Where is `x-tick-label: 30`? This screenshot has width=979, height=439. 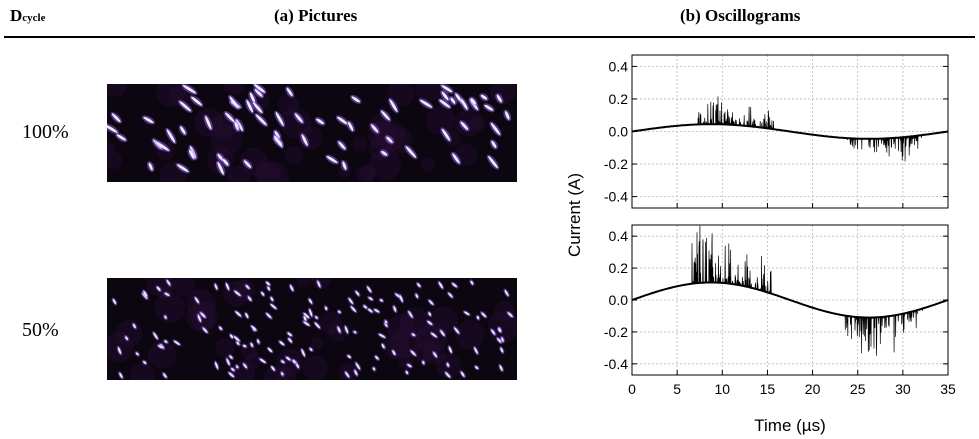
x-tick-label: 30 is located at coordinates (903, 389).